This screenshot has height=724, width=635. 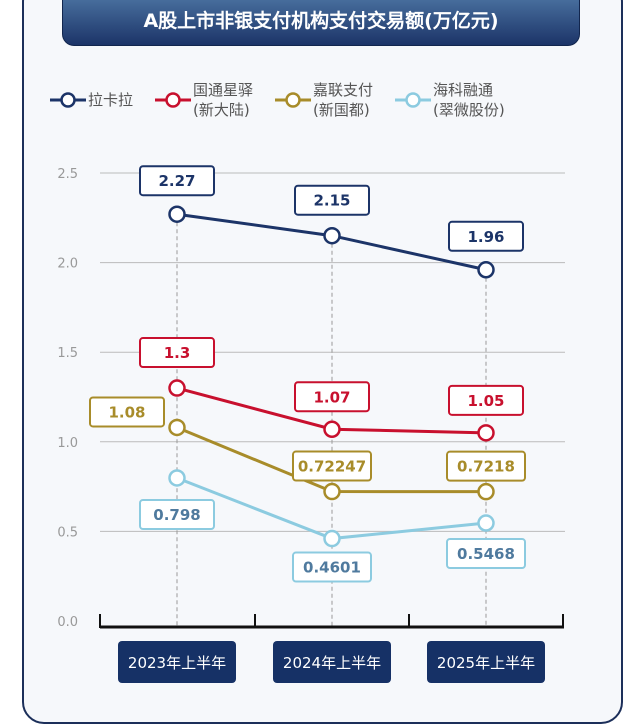 I want to click on legend-label: 拉卡拉, so click(x=111, y=100).